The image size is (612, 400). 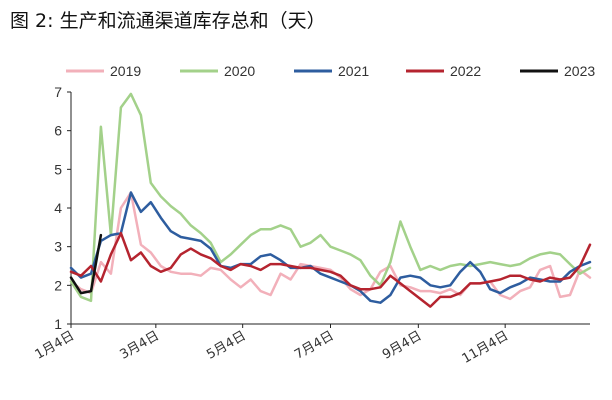 What do you see at coordinates (272, 345) in the screenshot?
I see `x-axis-ticks: 1月4日 3月4日 5月4日 7月4日 9月4日 11月4日` at bounding box center [272, 345].